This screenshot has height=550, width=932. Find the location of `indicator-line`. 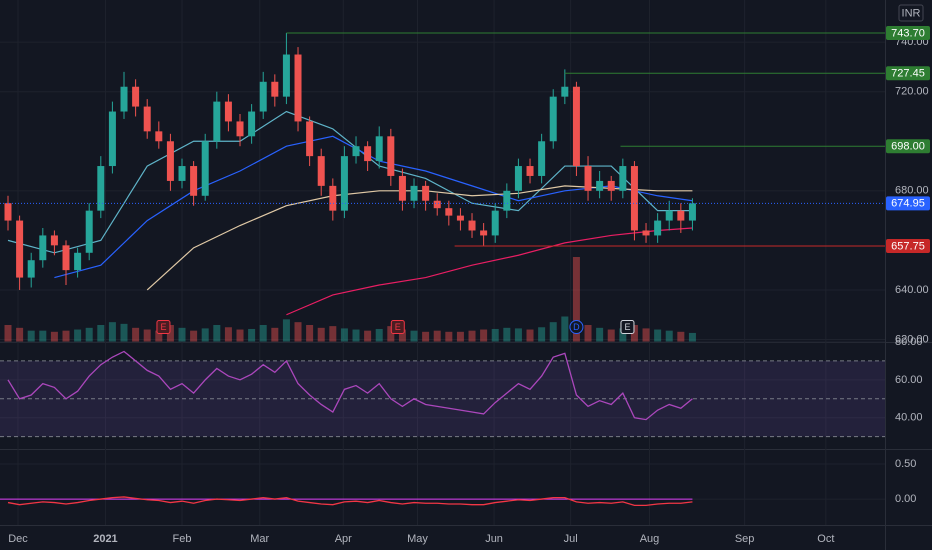

indicator-line is located at coordinates (350, 385).